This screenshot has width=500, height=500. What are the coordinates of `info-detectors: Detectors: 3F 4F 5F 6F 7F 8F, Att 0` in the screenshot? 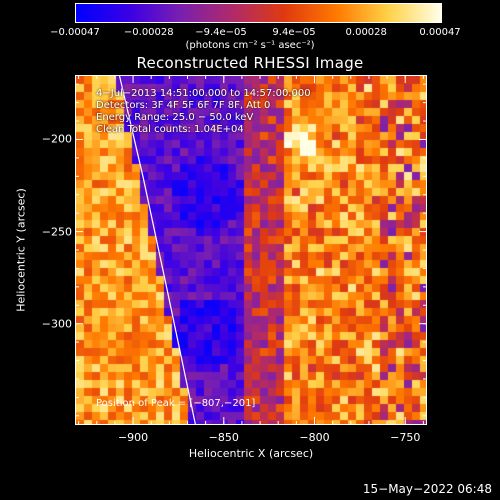 It's located at (183, 105).